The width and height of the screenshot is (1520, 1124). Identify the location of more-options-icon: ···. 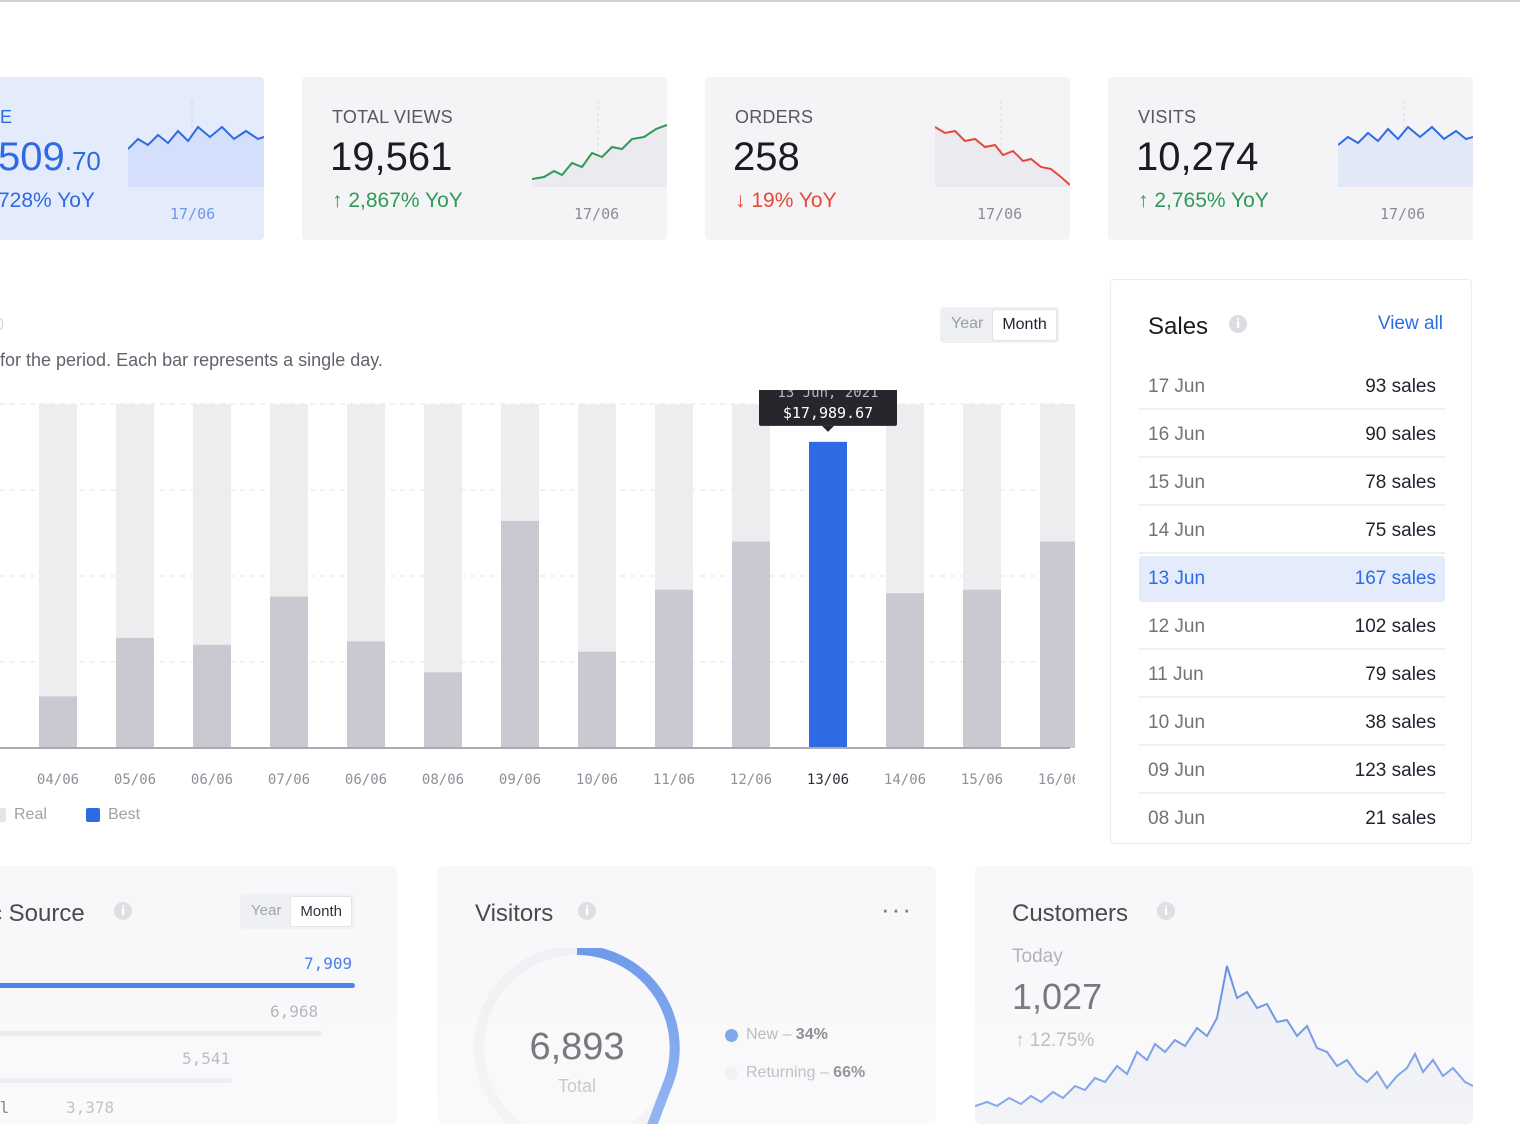
(897, 909).